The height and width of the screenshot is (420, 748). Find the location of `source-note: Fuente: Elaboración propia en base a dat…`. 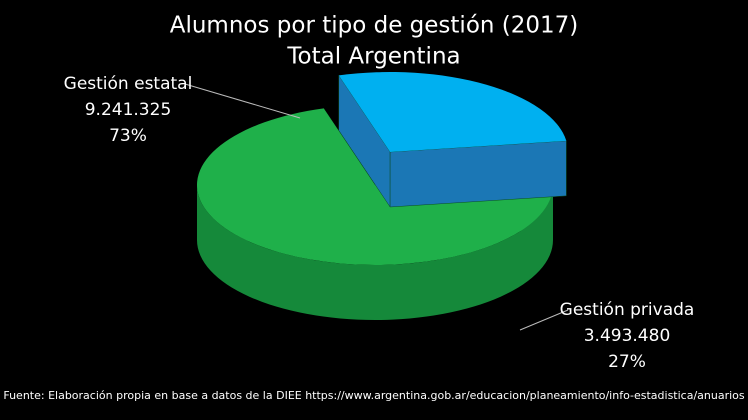

source-note: Fuente: Elaboración propia en base a dat… is located at coordinates (374, 395).